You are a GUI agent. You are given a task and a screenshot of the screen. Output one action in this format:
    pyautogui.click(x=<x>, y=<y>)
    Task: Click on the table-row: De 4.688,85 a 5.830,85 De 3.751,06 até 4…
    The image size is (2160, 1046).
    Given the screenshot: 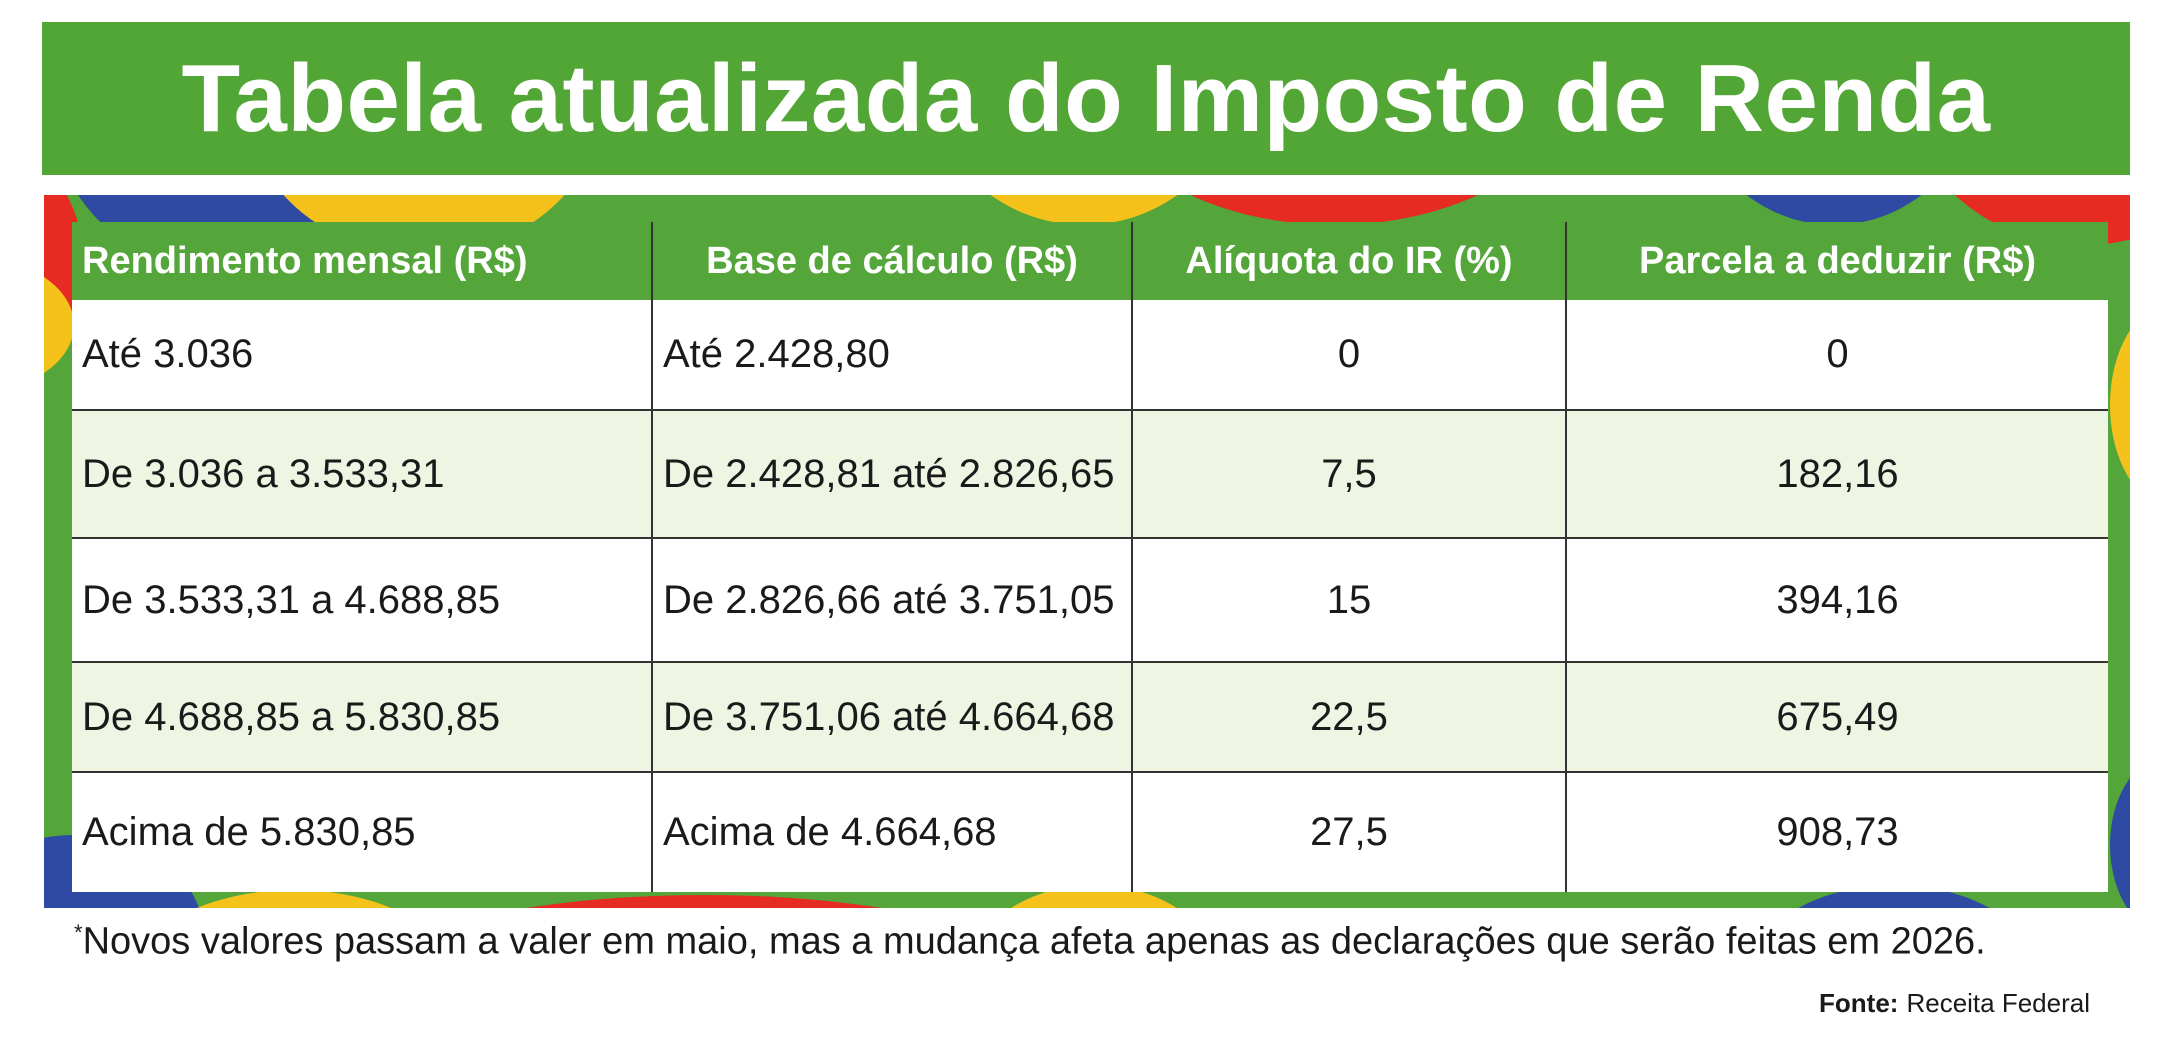 What is the action you would take?
    pyautogui.click(x=1090, y=716)
    